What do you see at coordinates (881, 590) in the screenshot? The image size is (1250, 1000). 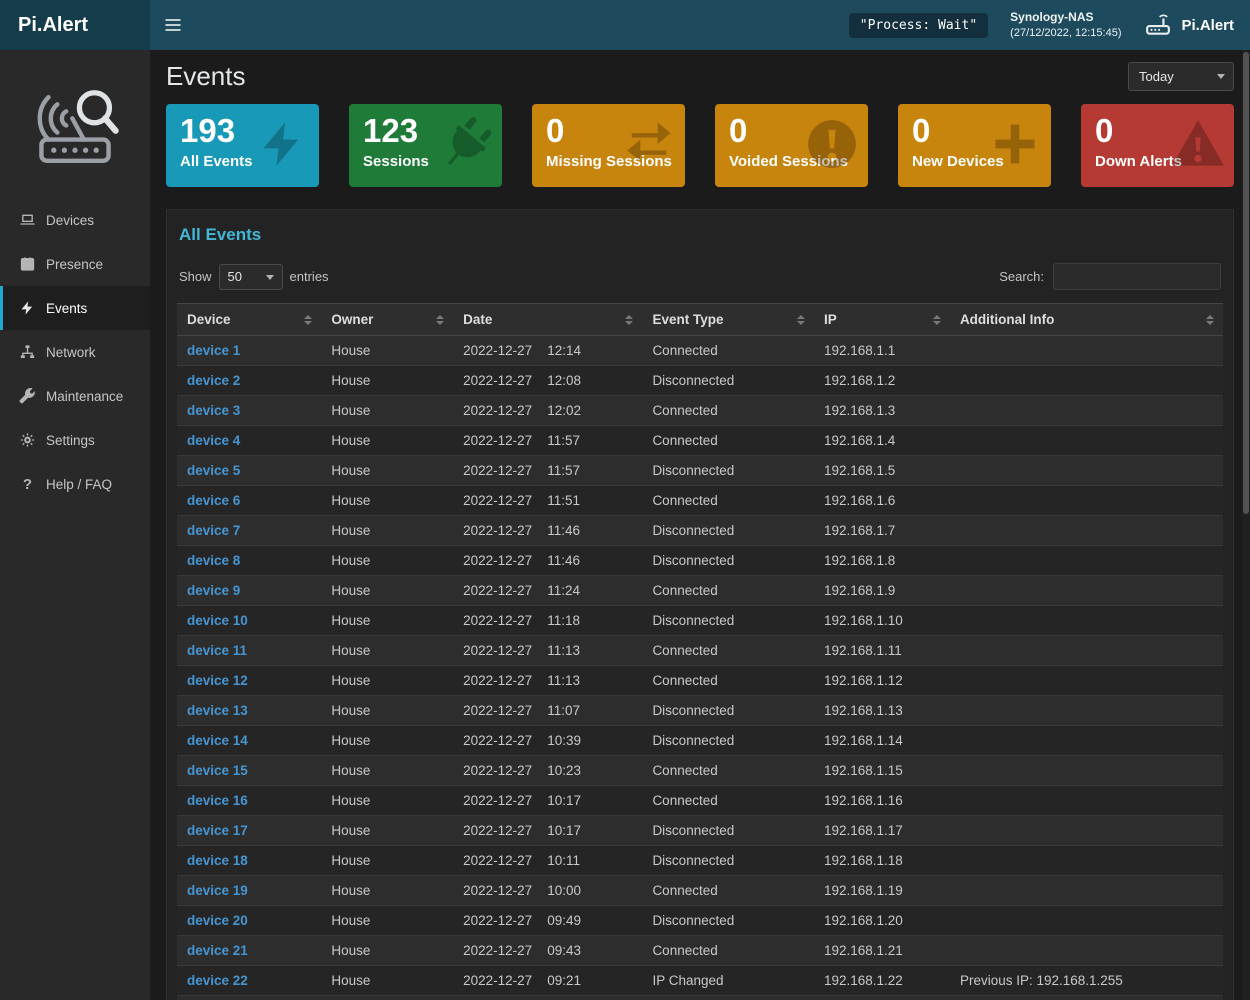 I see `ip-cell: 192.168.1.9` at bounding box center [881, 590].